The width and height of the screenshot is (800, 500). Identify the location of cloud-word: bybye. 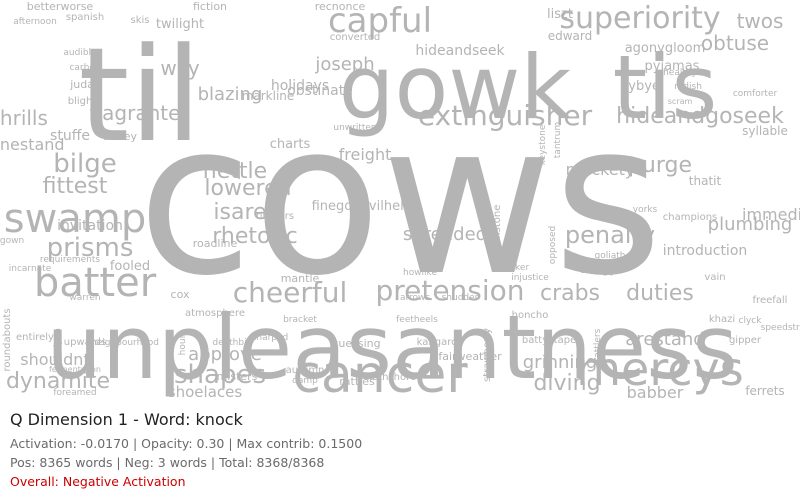
(640, 86).